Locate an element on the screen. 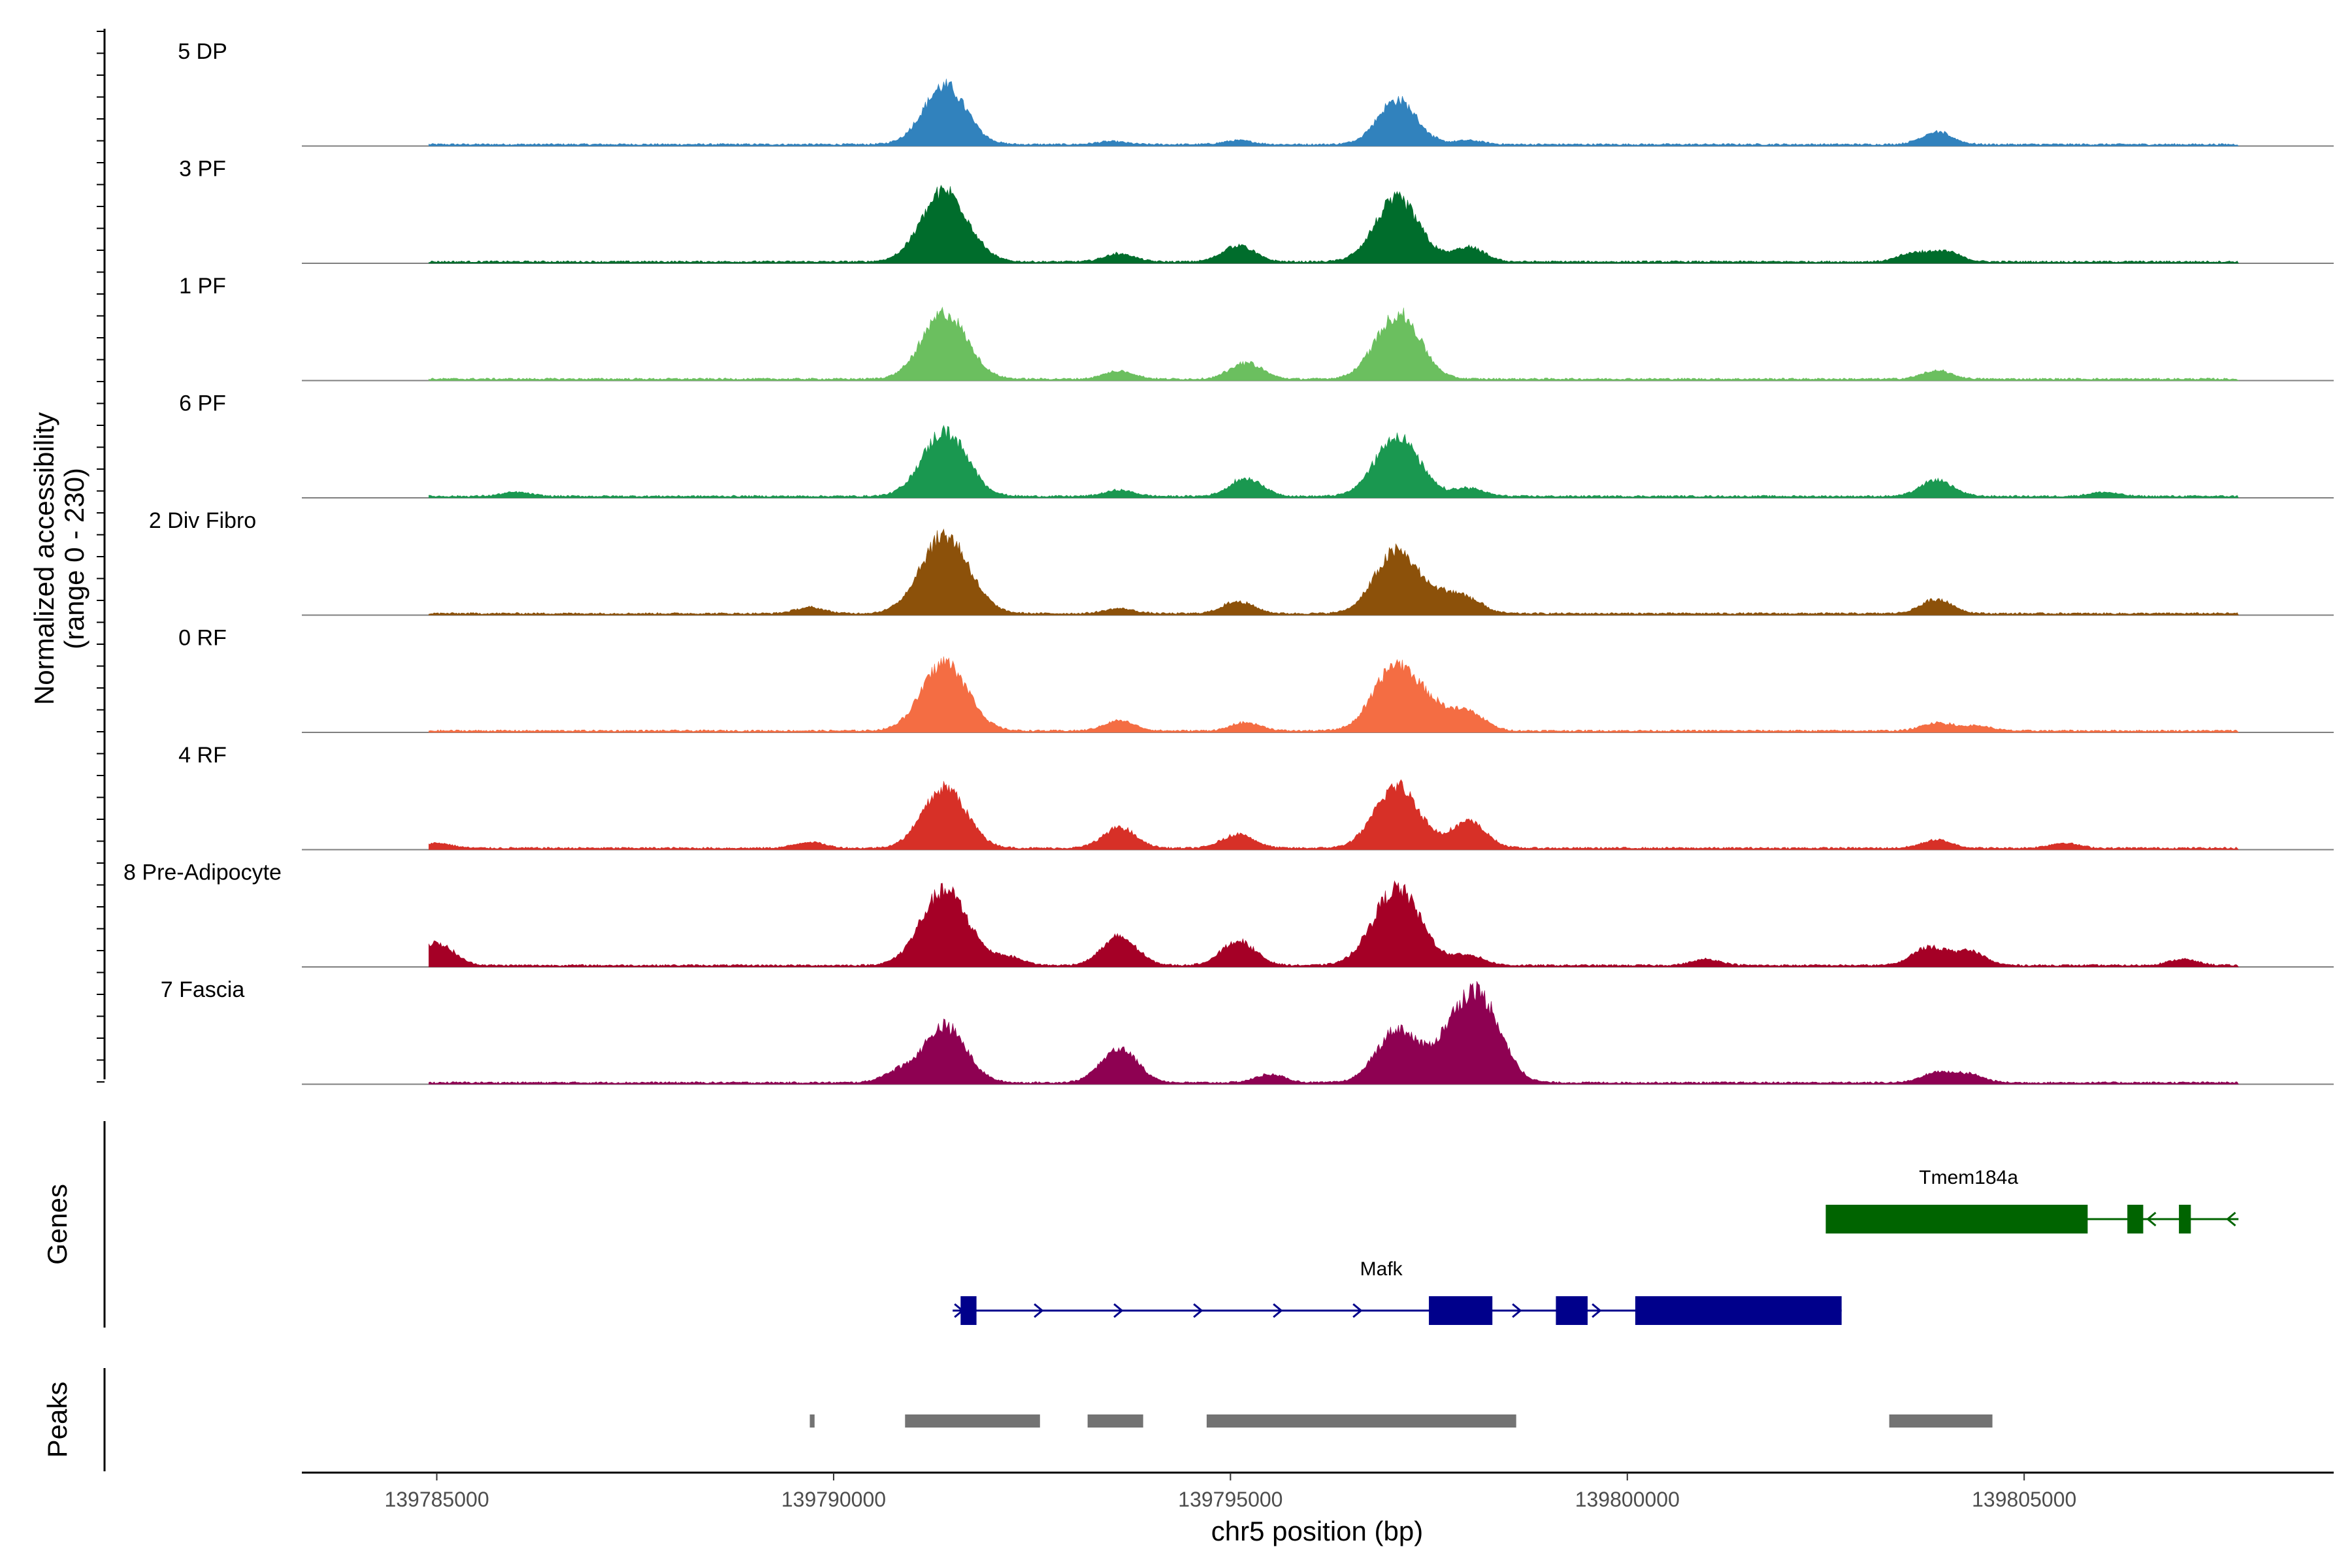 Image resolution: width=2352 pixels, height=1568 pixels. y-axis-range: (range 0 - 230) is located at coordinates (74, 558).